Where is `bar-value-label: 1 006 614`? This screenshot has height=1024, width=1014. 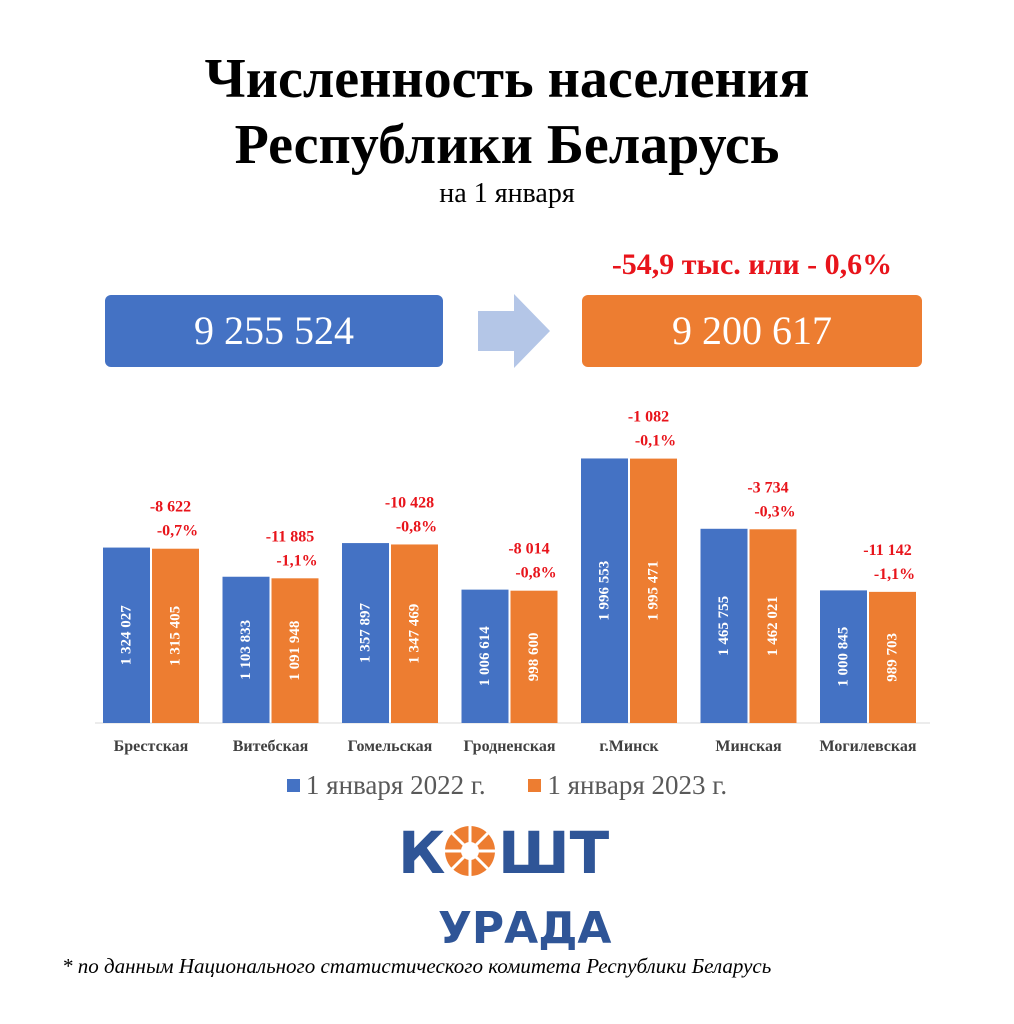 bar-value-label: 1 006 614 is located at coordinates (485, 656).